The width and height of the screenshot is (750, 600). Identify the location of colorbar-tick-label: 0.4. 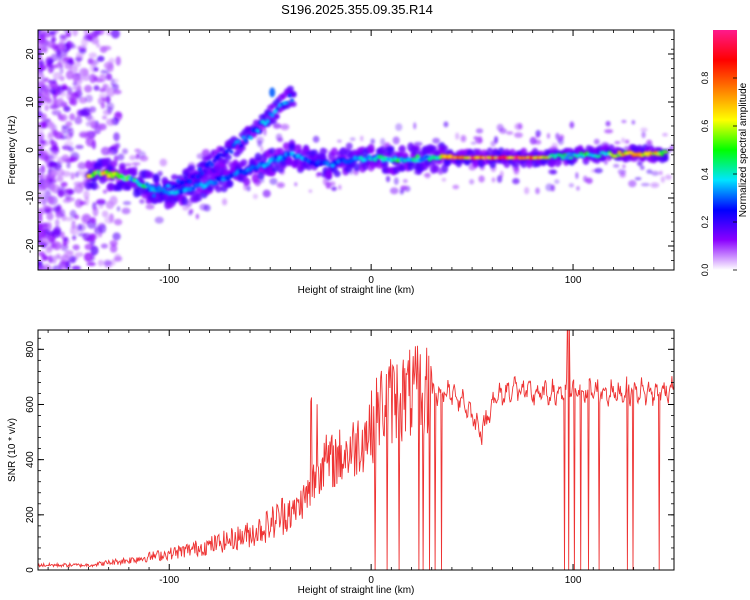
(705, 174).